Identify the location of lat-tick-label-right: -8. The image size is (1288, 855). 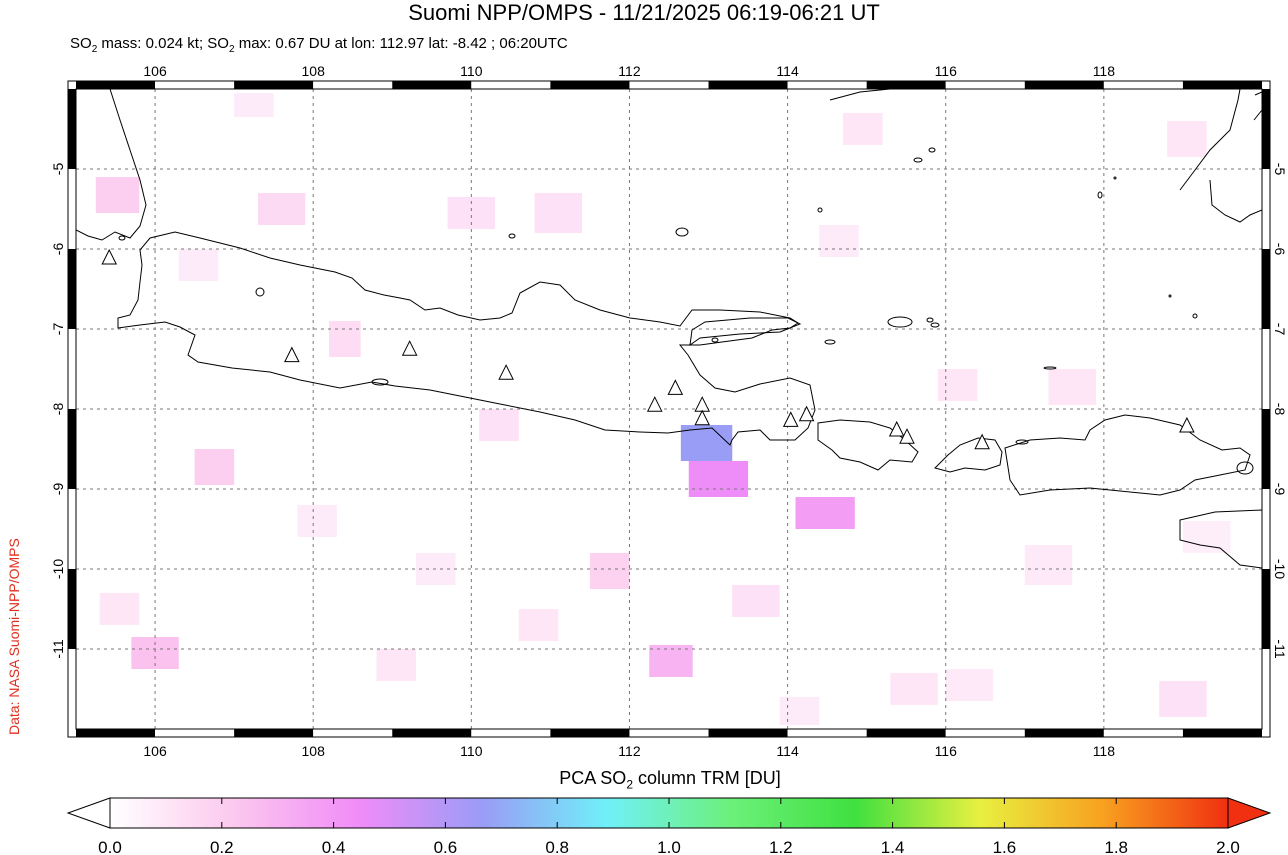
(1280, 409).